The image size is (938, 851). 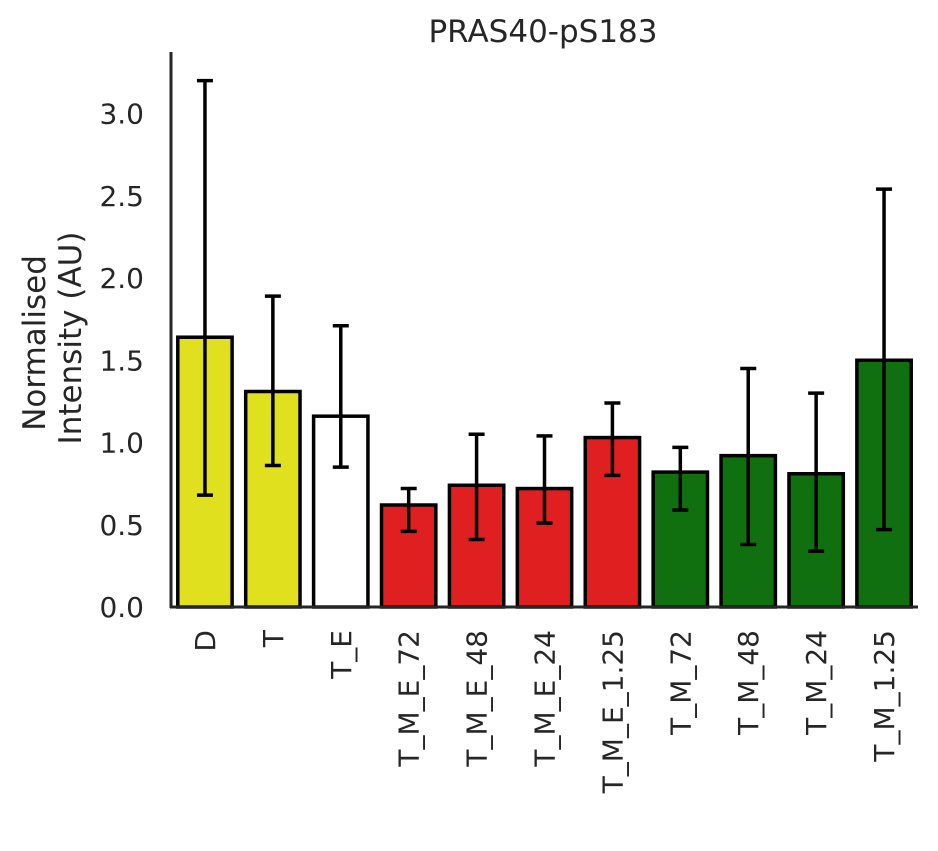 I want to click on error-bar-D, so click(x=204, y=287).